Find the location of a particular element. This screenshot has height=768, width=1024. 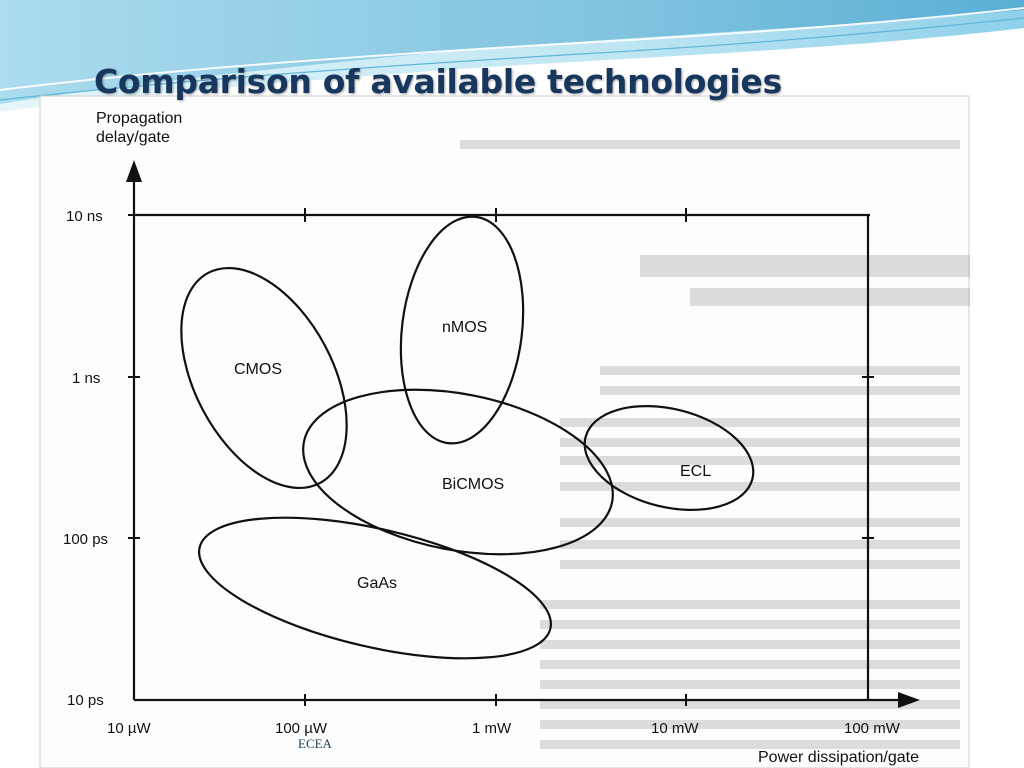

region-gaas is located at coordinates (375, 588).